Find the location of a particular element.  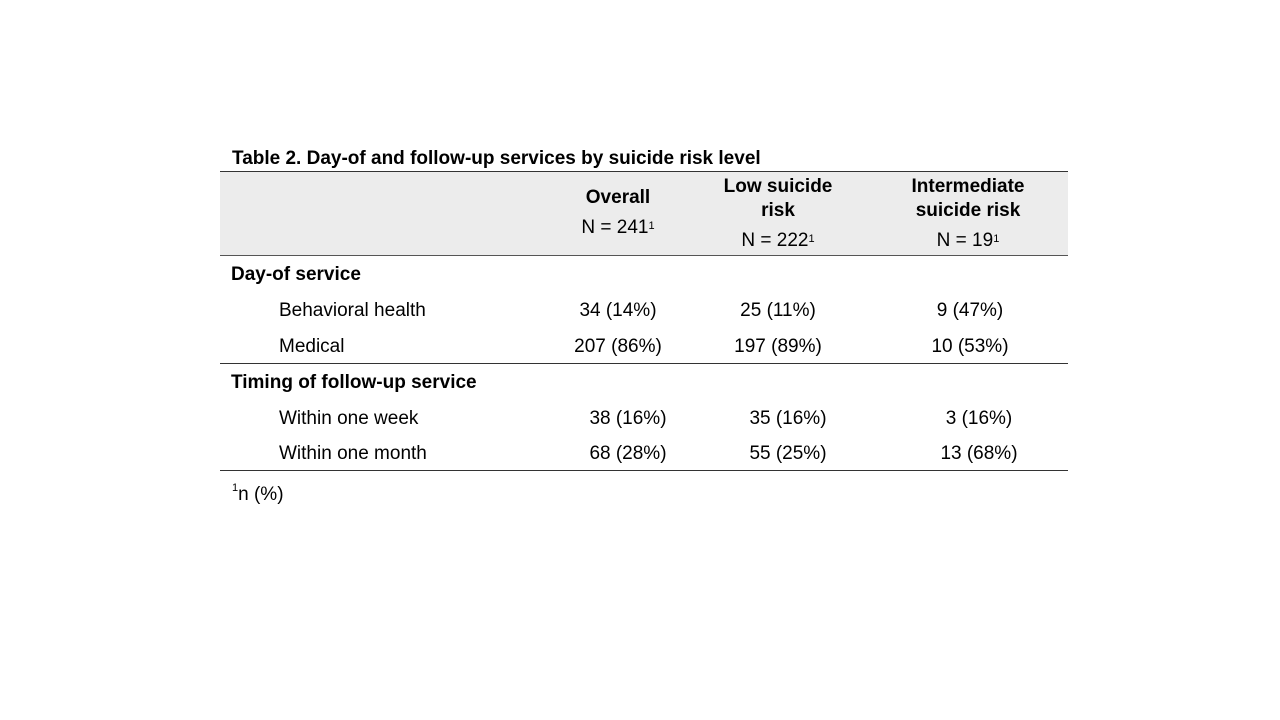

table-cell: 55 (25%) is located at coordinates (788, 453).